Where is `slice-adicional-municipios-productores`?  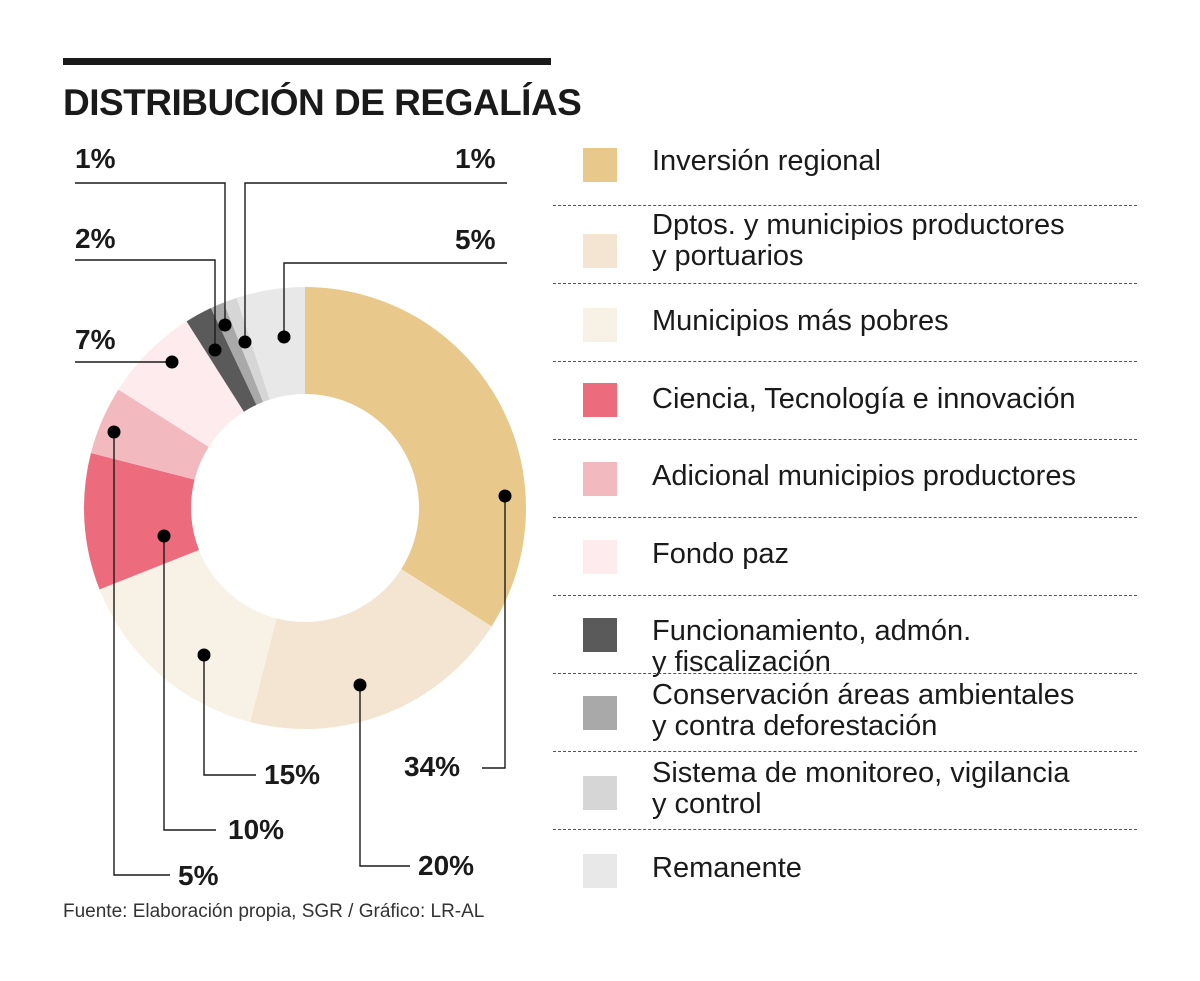
slice-adicional-municipios-productores is located at coordinates (149, 434).